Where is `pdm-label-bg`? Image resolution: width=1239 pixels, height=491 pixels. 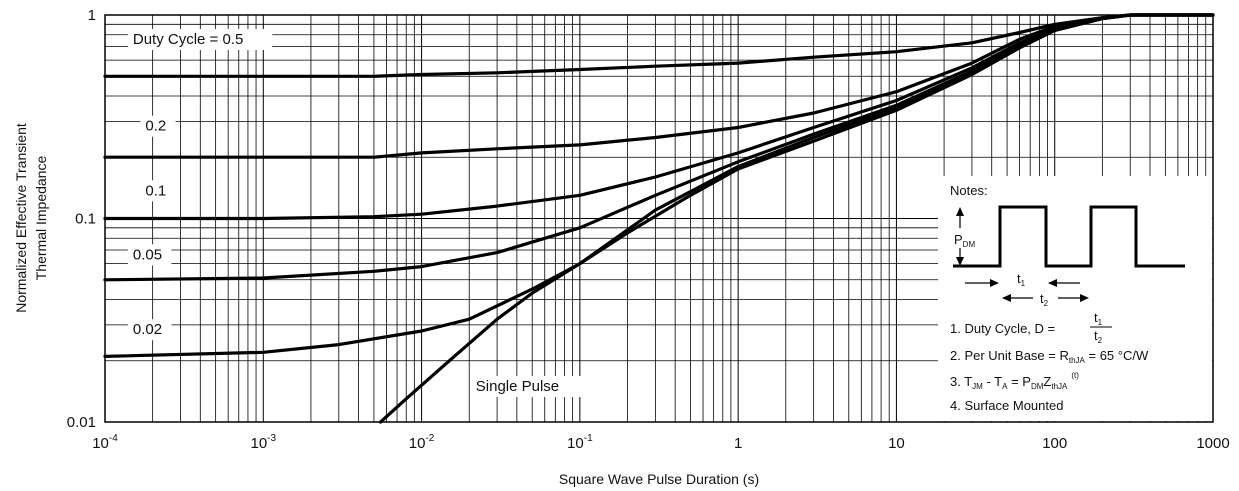
pdm-label-bg is located at coordinates (971, 238).